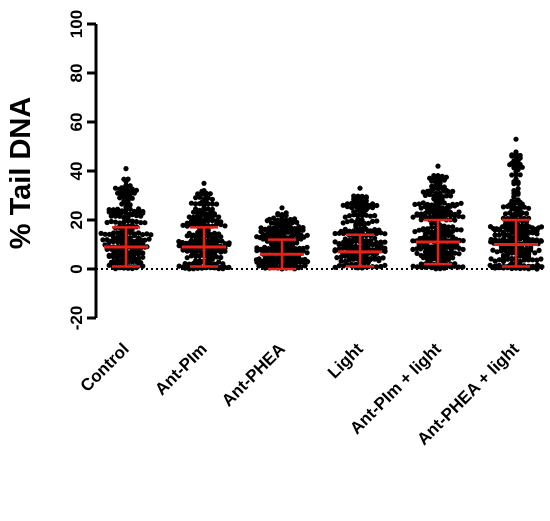 The height and width of the screenshot is (521, 550). What do you see at coordinates (253, 374) in the screenshot?
I see `x-tick-label: Ant-PHEA` at bounding box center [253, 374].